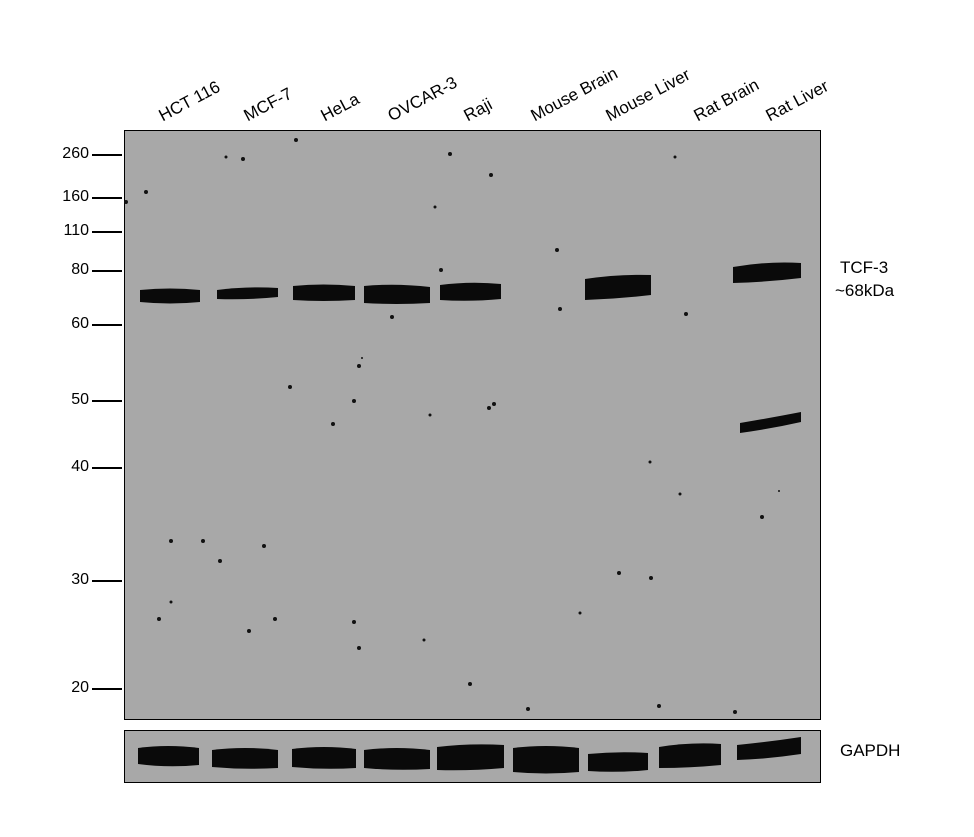 The width and height of the screenshot is (974, 837). Describe the element at coordinates (770, 422) in the screenshot. I see `band-rat-liver-lower` at that location.